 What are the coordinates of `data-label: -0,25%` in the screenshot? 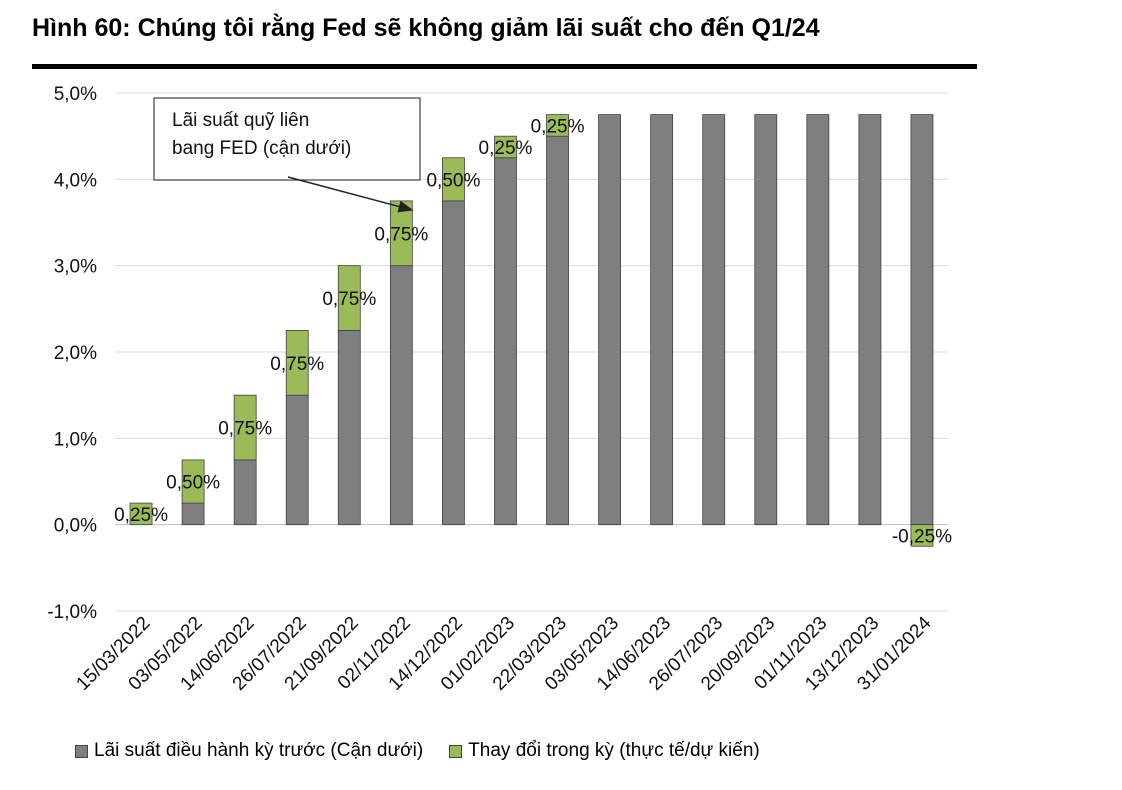 It's located at (922, 537).